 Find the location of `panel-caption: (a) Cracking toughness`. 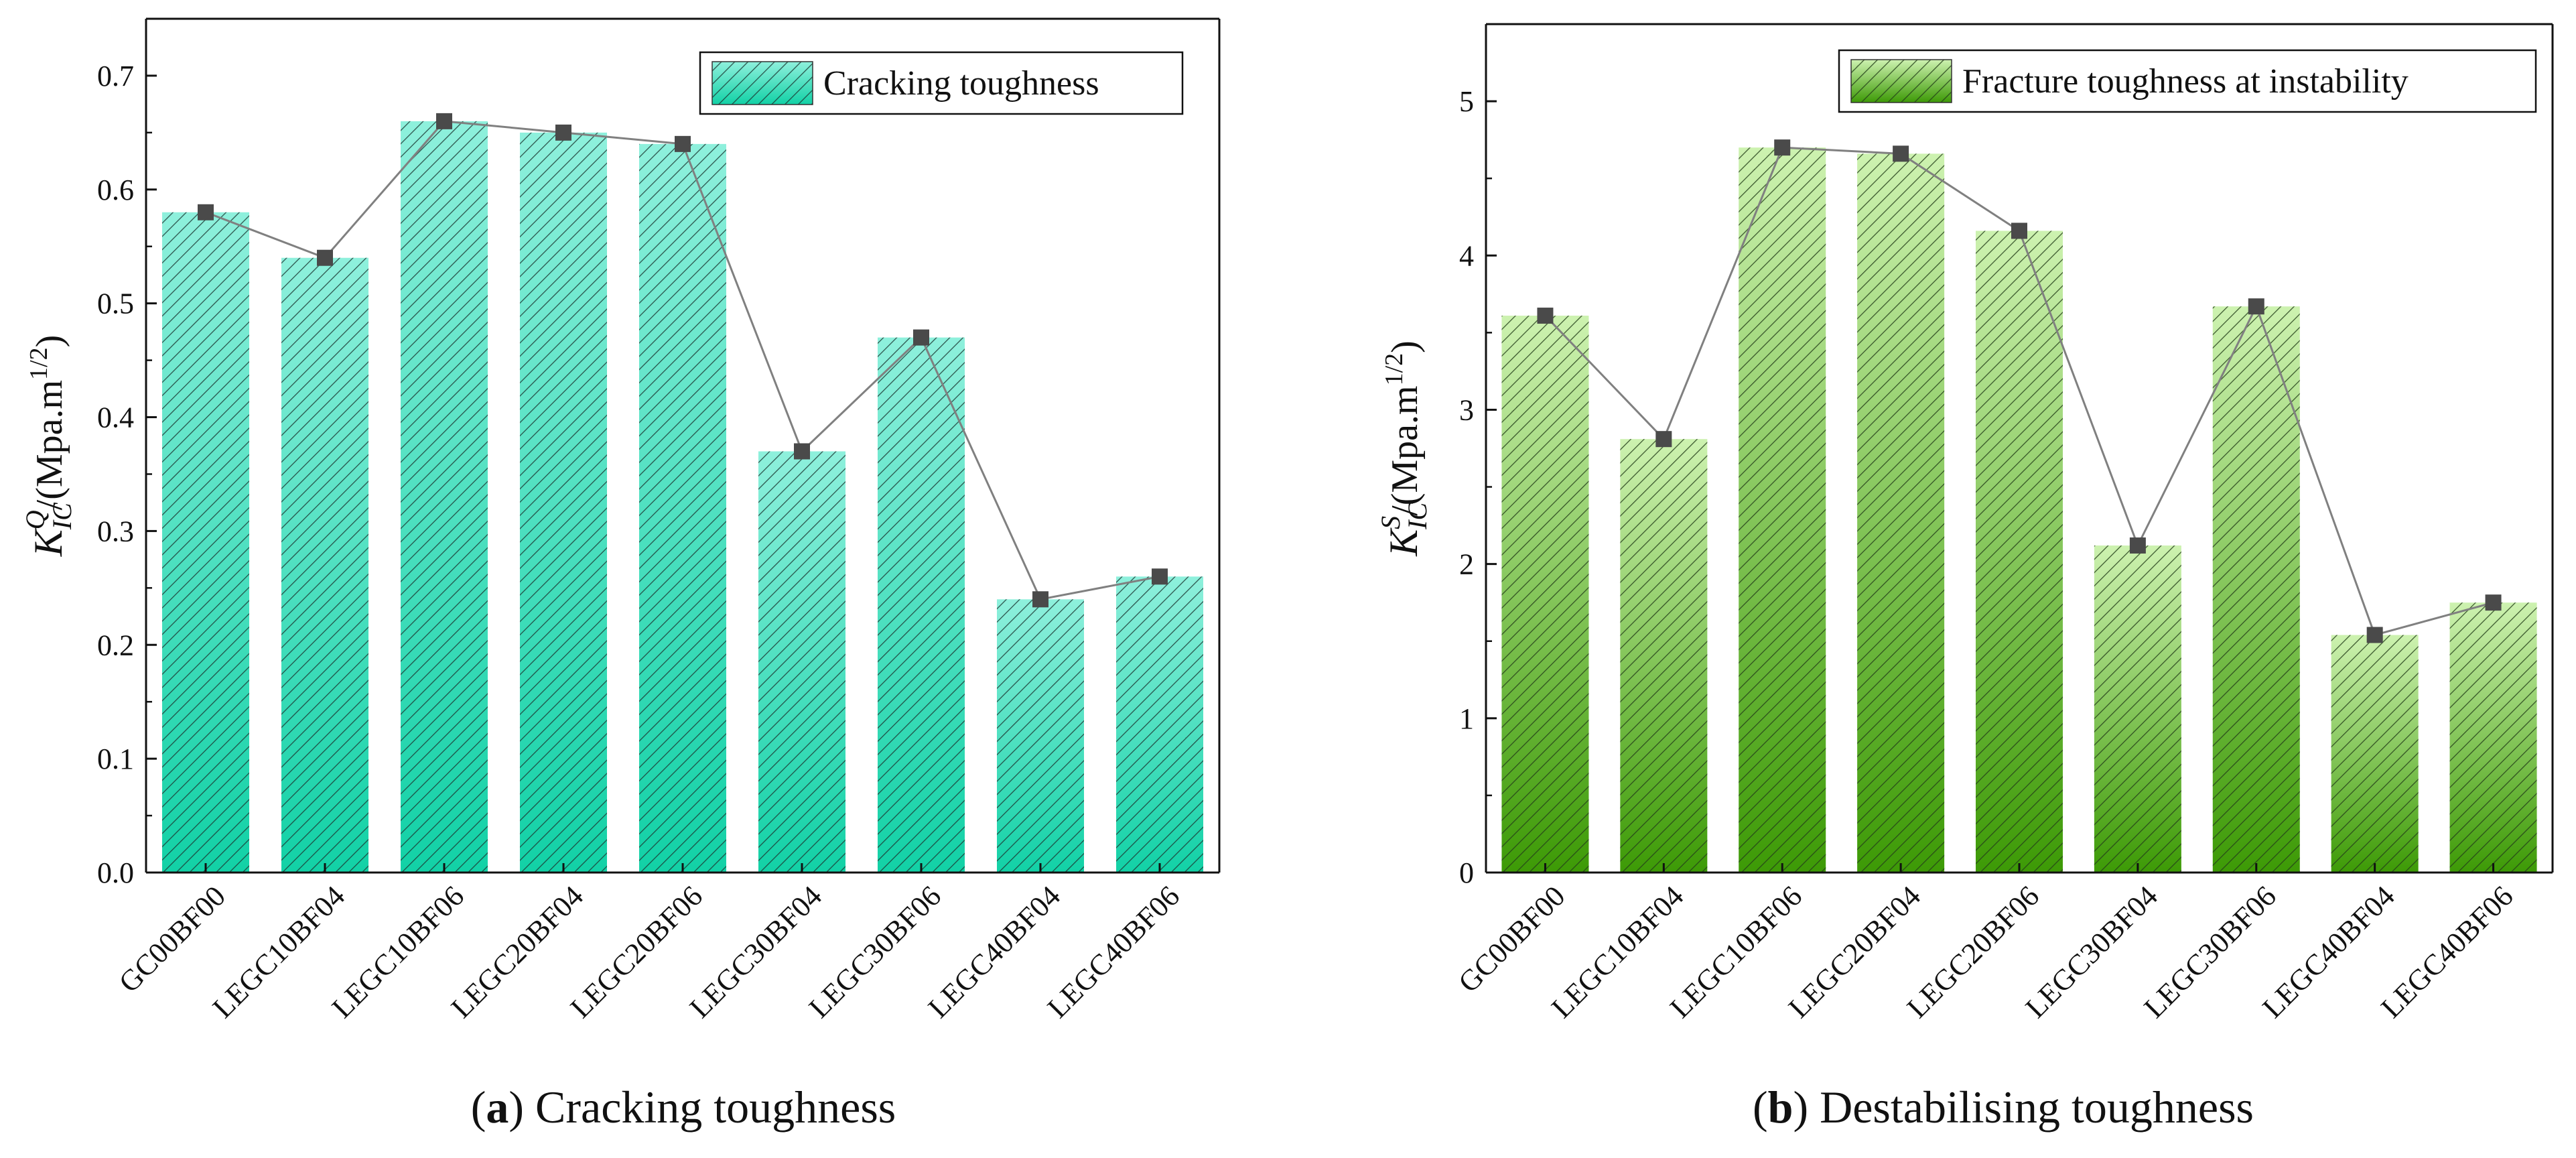

panel-caption: (a) Cracking toughness is located at coordinates (684, 1107).